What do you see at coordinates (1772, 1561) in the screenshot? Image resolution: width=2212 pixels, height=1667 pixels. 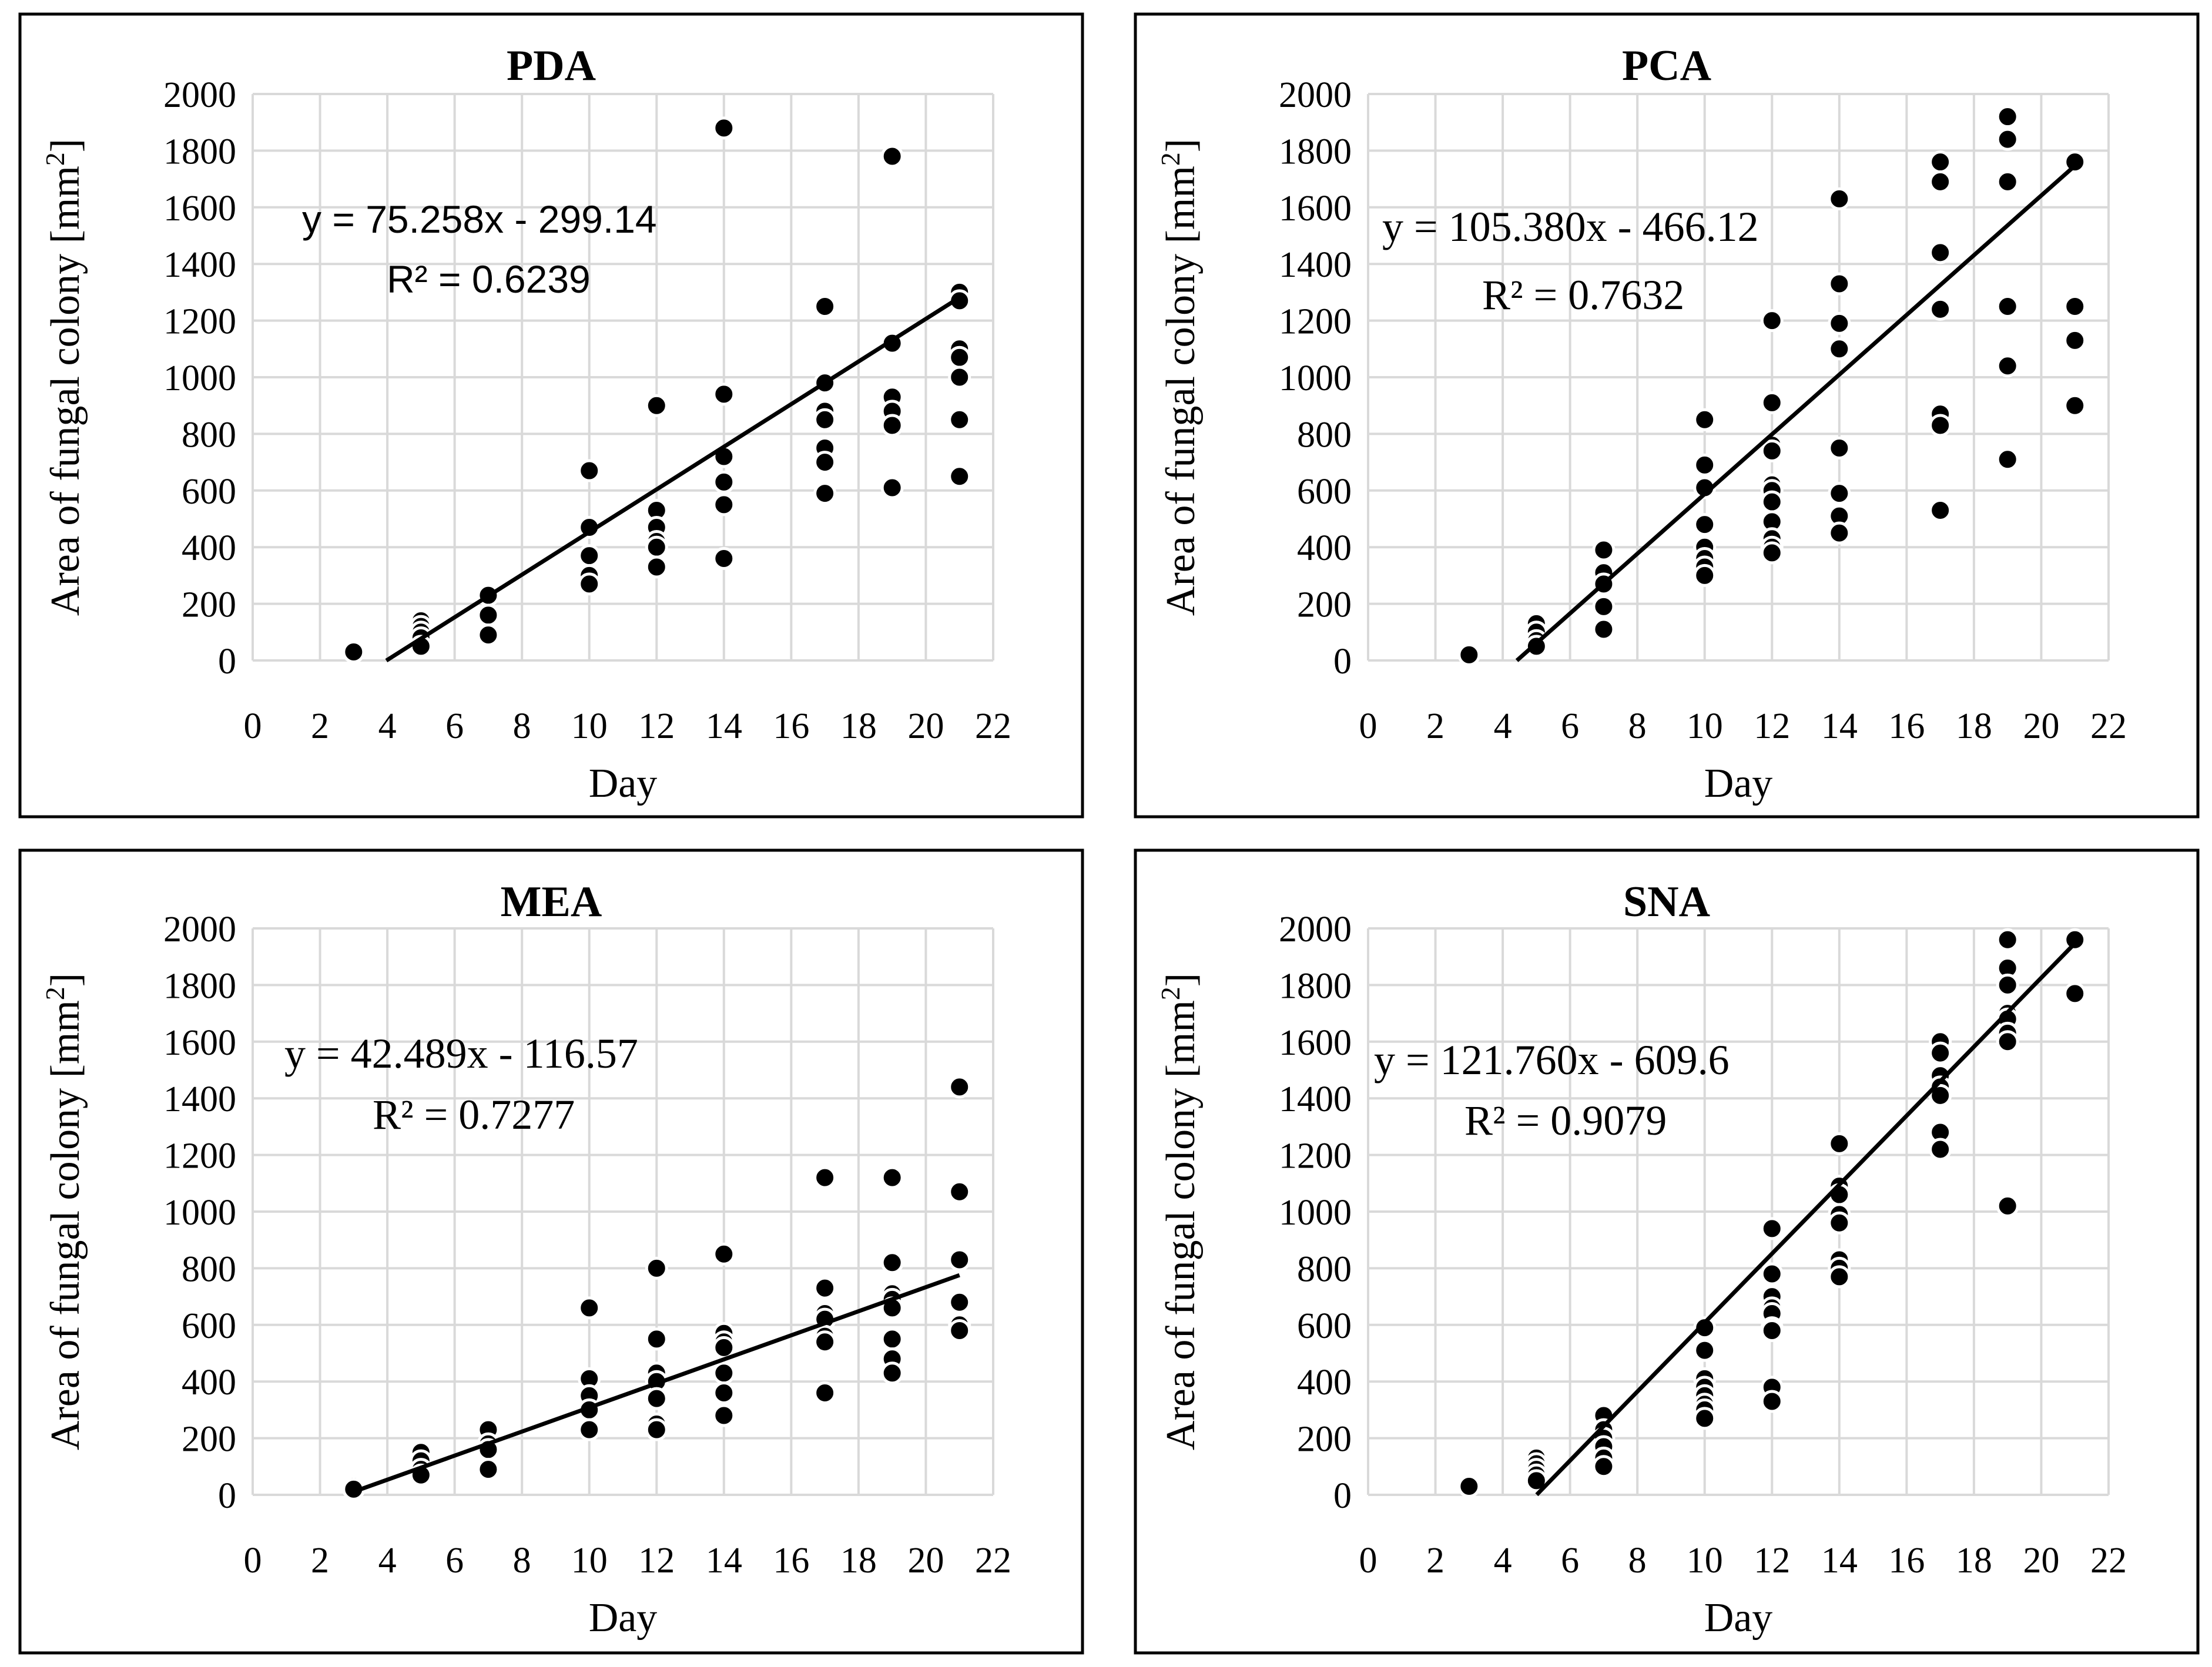 I see `x-tick-label: 12` at bounding box center [1772, 1561].